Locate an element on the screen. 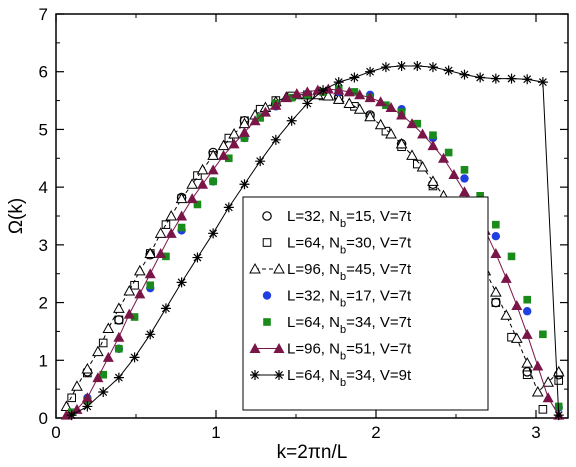 The image size is (576, 467). y-axis-label: Ω(k) is located at coordinates (16, 216).